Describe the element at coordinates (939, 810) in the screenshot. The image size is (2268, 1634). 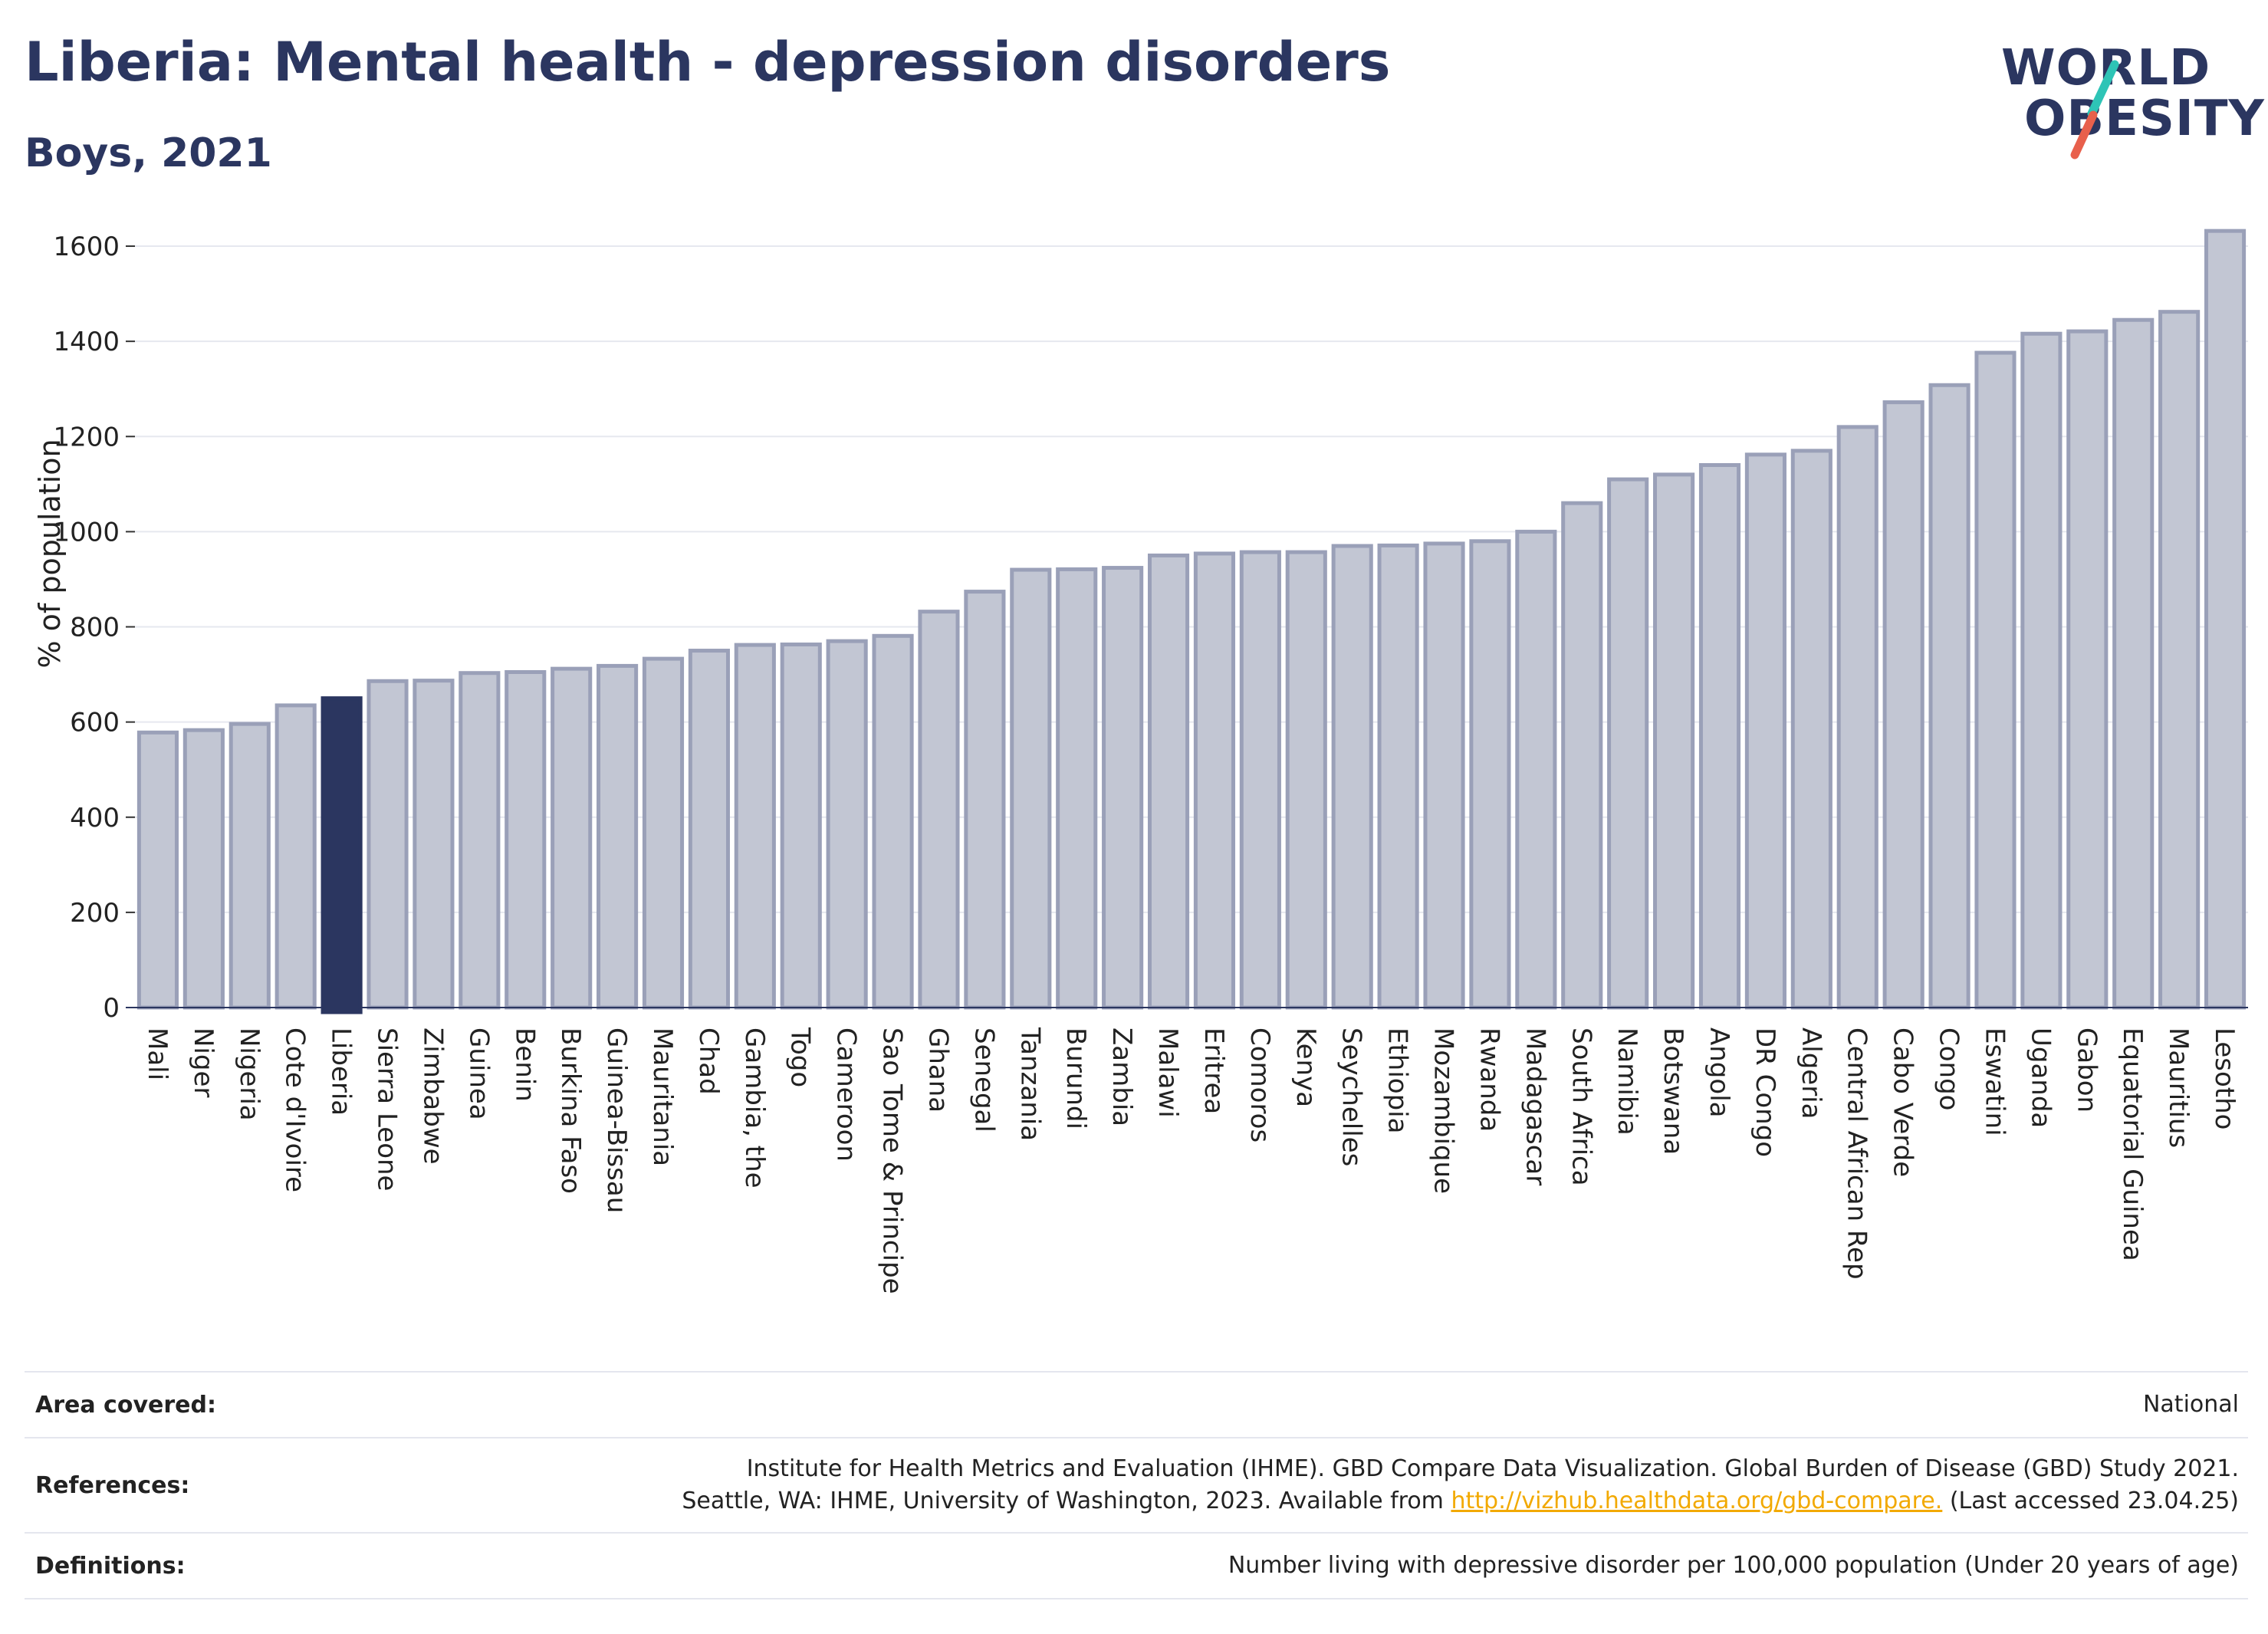
I see `bar-ghana` at that location.